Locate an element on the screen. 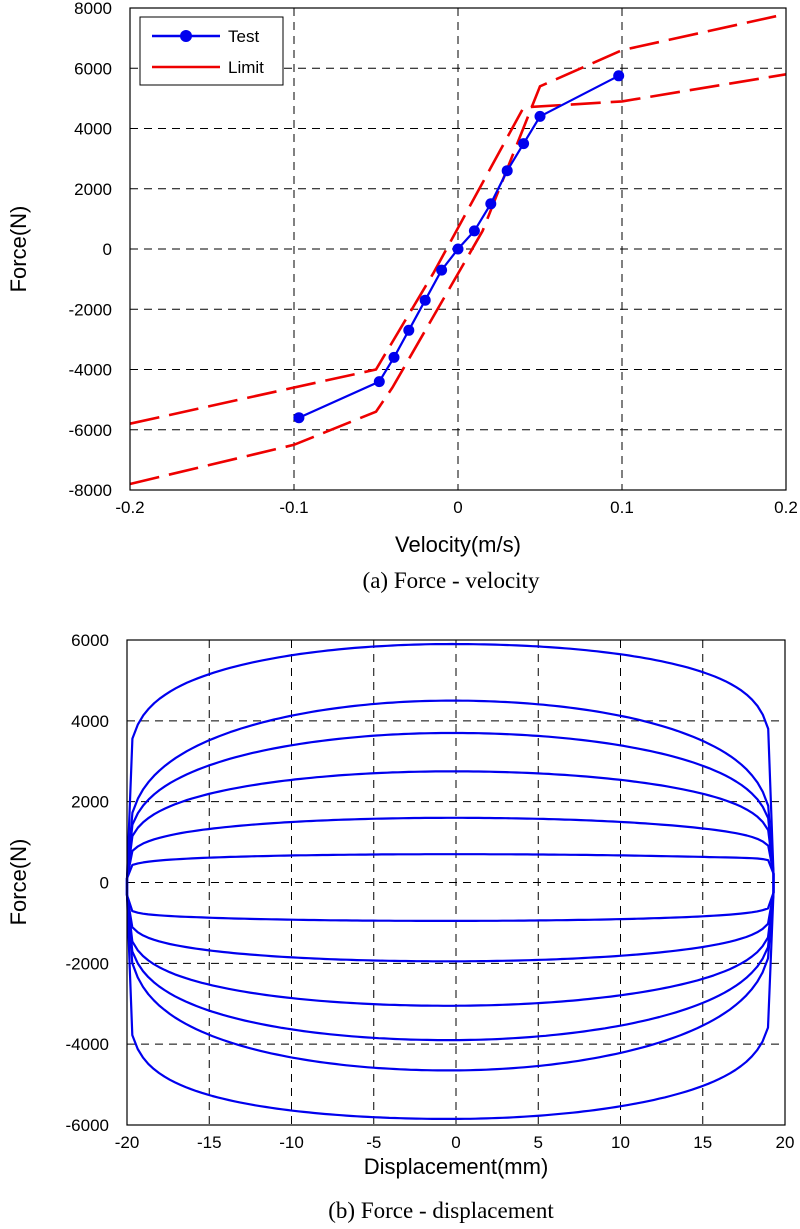  legend-test-marker is located at coordinates (186, 36).